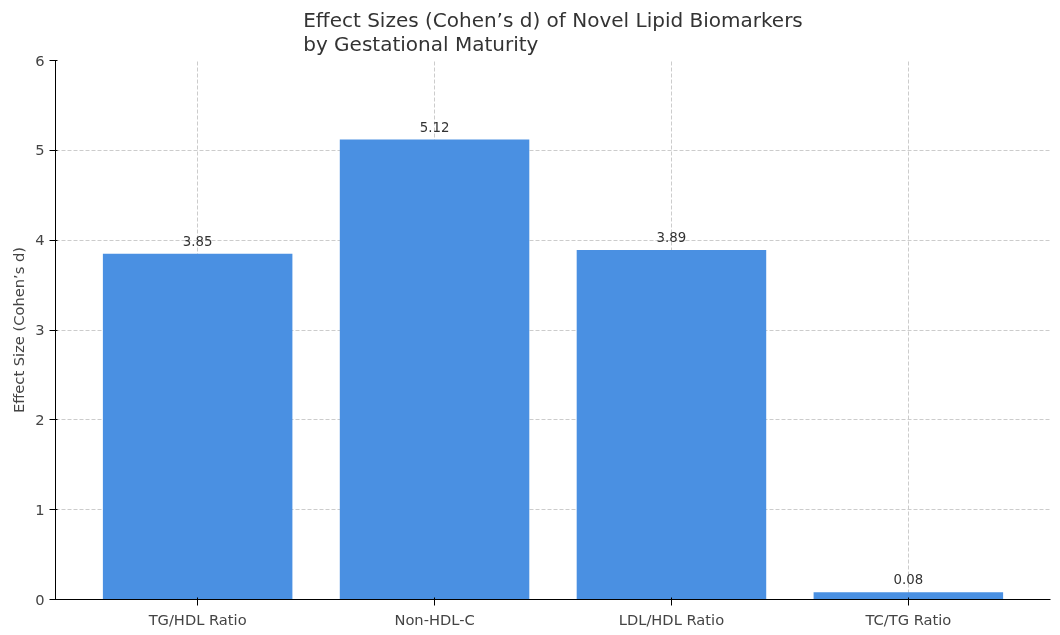 This screenshot has height=635, width=1060. I want to click on y-tick-label: 4, so click(40, 240).